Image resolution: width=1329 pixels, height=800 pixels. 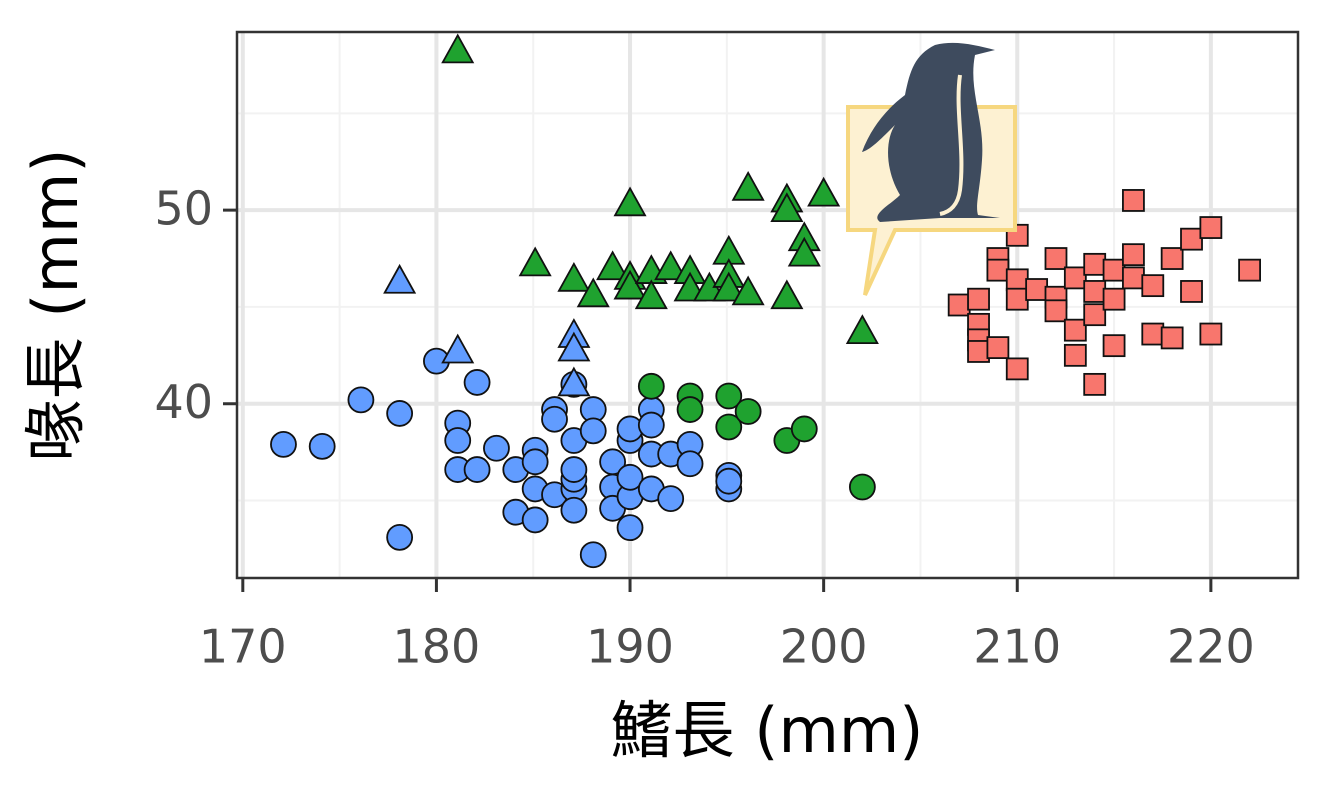 What do you see at coordinates (931, 169) in the screenshot?
I see `penguin-badge` at bounding box center [931, 169].